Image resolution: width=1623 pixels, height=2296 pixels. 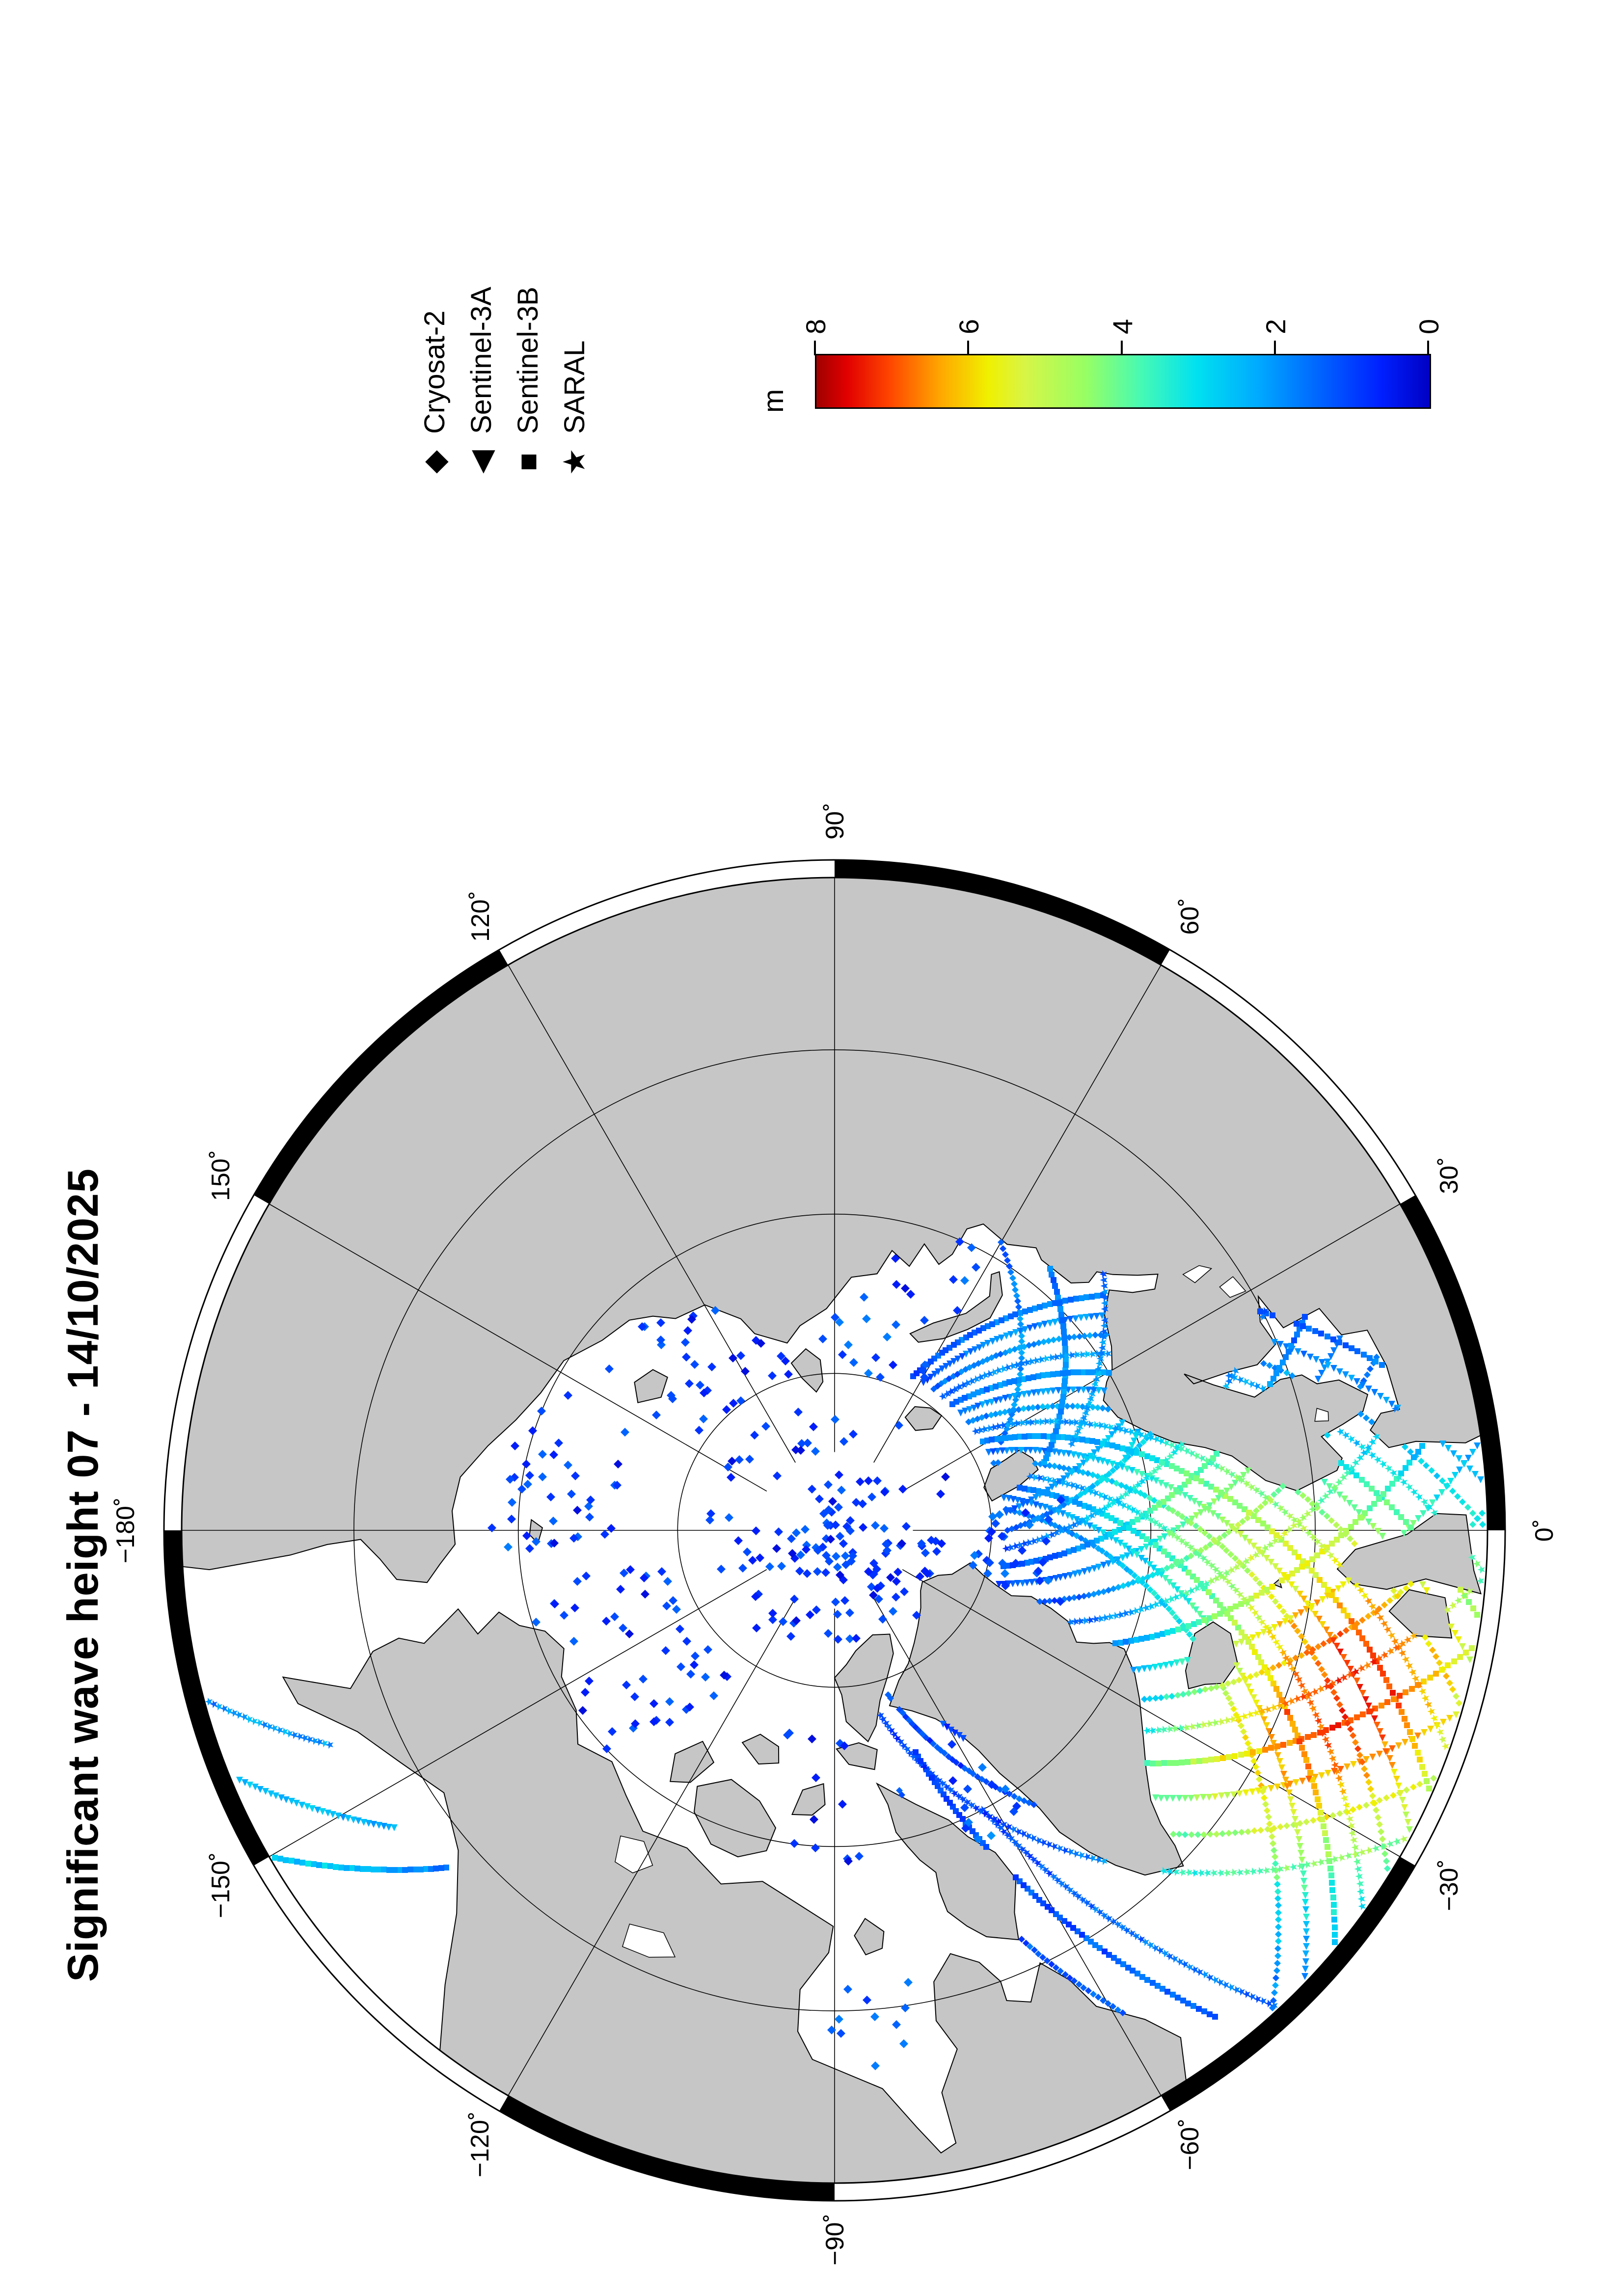 I want to click on lon-label: −30˚, so click(x=1449, y=1885).